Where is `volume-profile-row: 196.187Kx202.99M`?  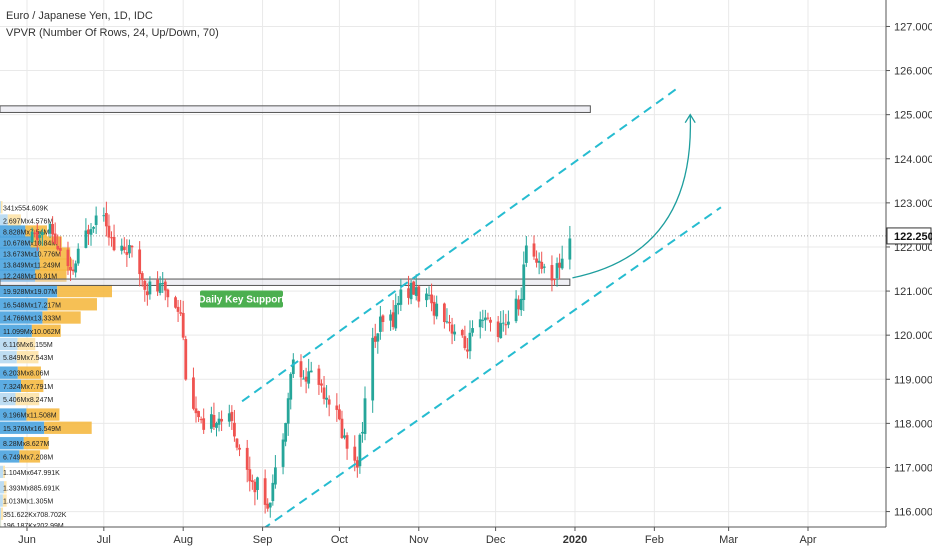 volume-profile-row: 196.187Kx202.99M is located at coordinates (32, 524).